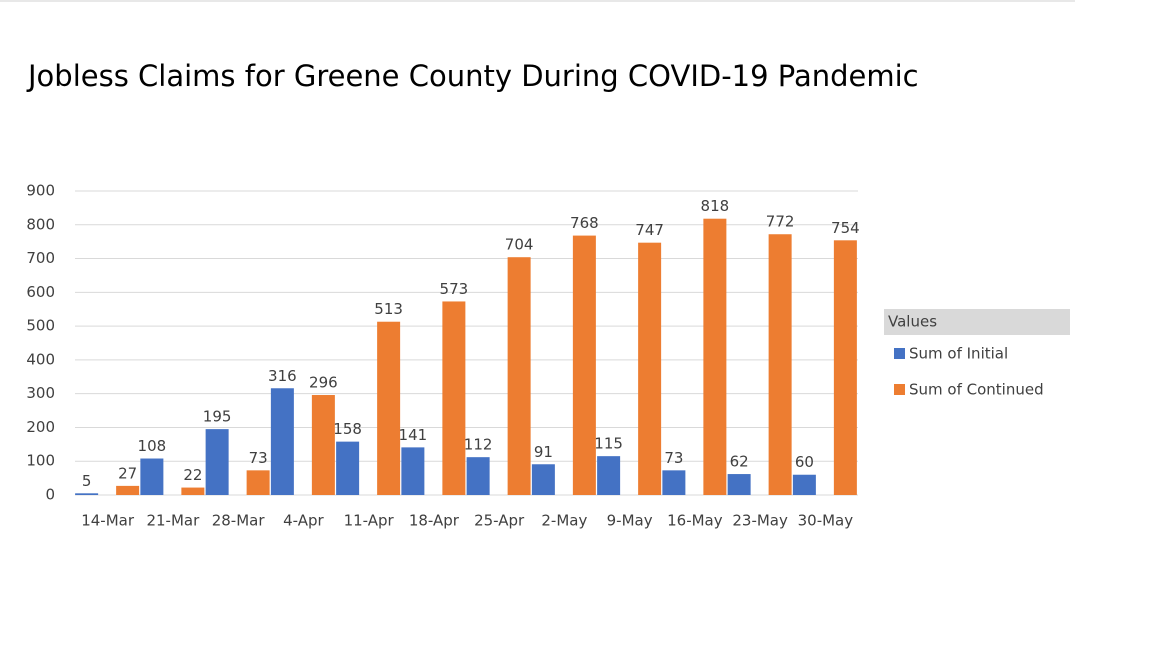  Describe the element at coordinates (388, 309) in the screenshot. I see `data-label: 513` at that location.